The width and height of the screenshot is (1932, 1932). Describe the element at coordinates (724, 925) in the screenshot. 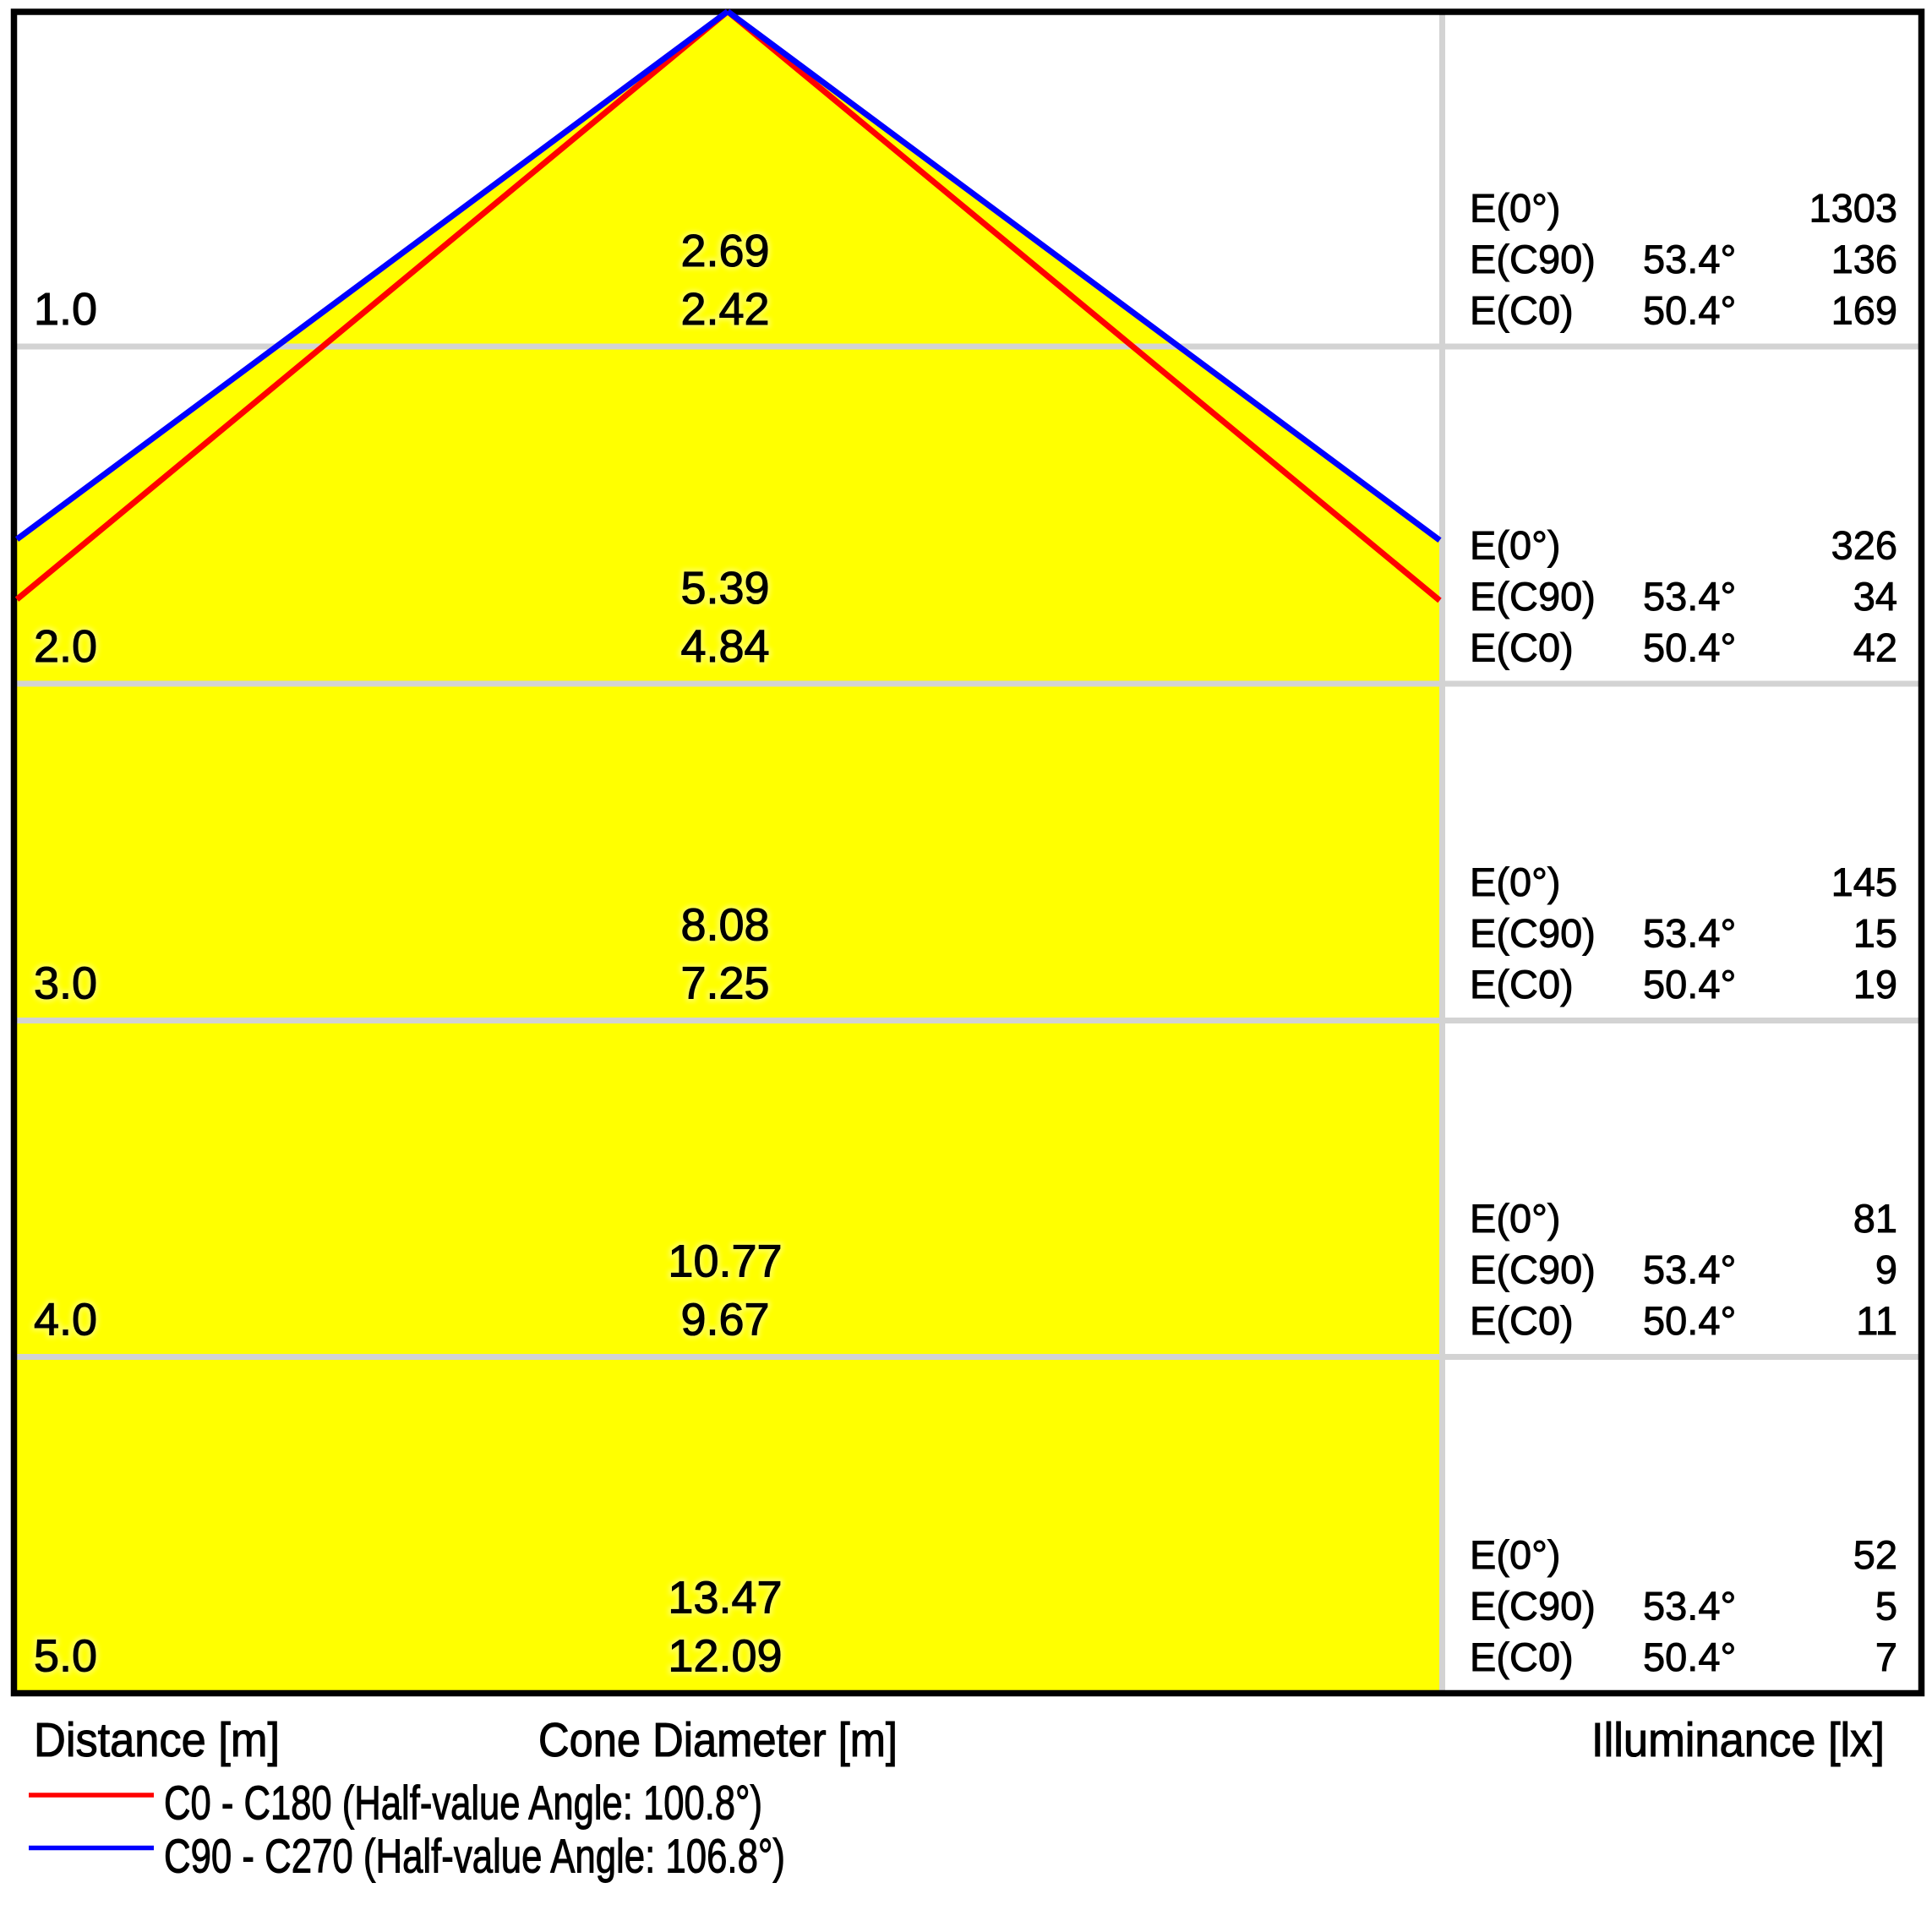

I see `svg-text: 8.08` at that location.